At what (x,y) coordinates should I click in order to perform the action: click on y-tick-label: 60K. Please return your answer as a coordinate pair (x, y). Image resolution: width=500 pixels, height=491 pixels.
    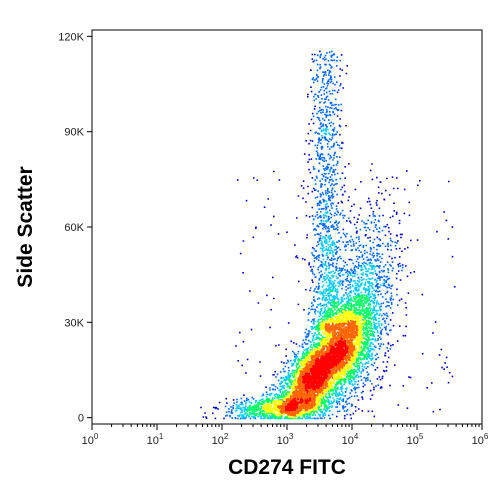
    Looking at the image, I should click on (74, 228).